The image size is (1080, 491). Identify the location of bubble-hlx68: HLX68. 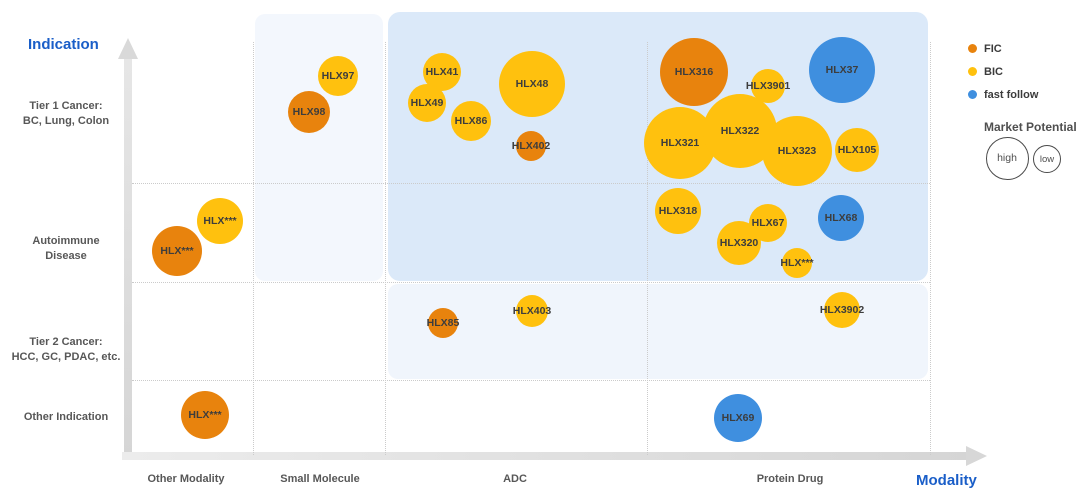
(841, 218).